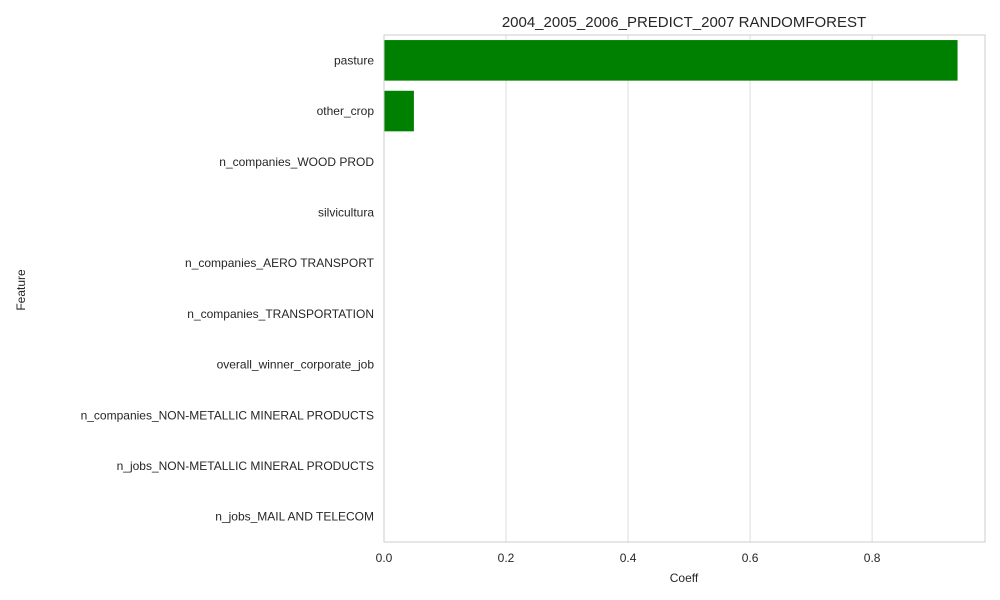 This screenshot has height=600, width=1000. Describe the element at coordinates (21, 290) in the screenshot. I see `y-axis-label: Feature` at that location.